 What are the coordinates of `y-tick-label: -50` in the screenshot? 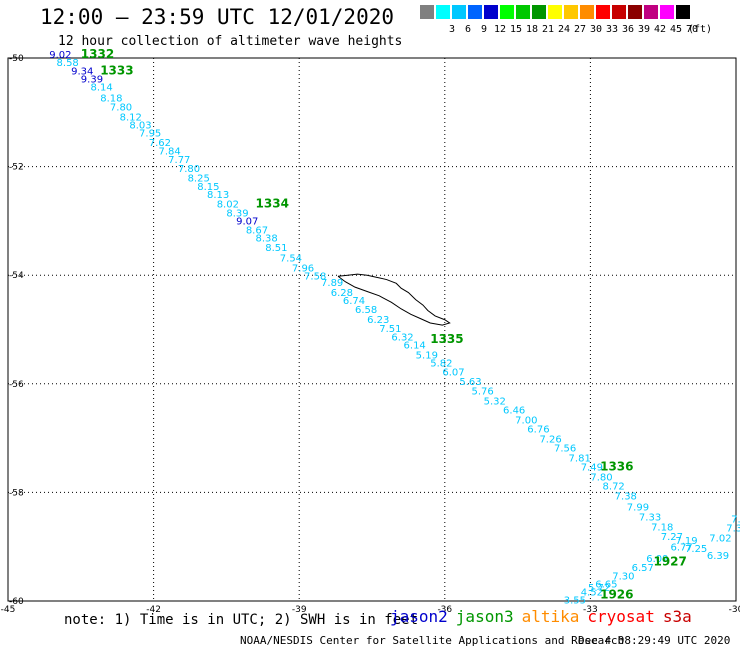 It's located at (16, 59).